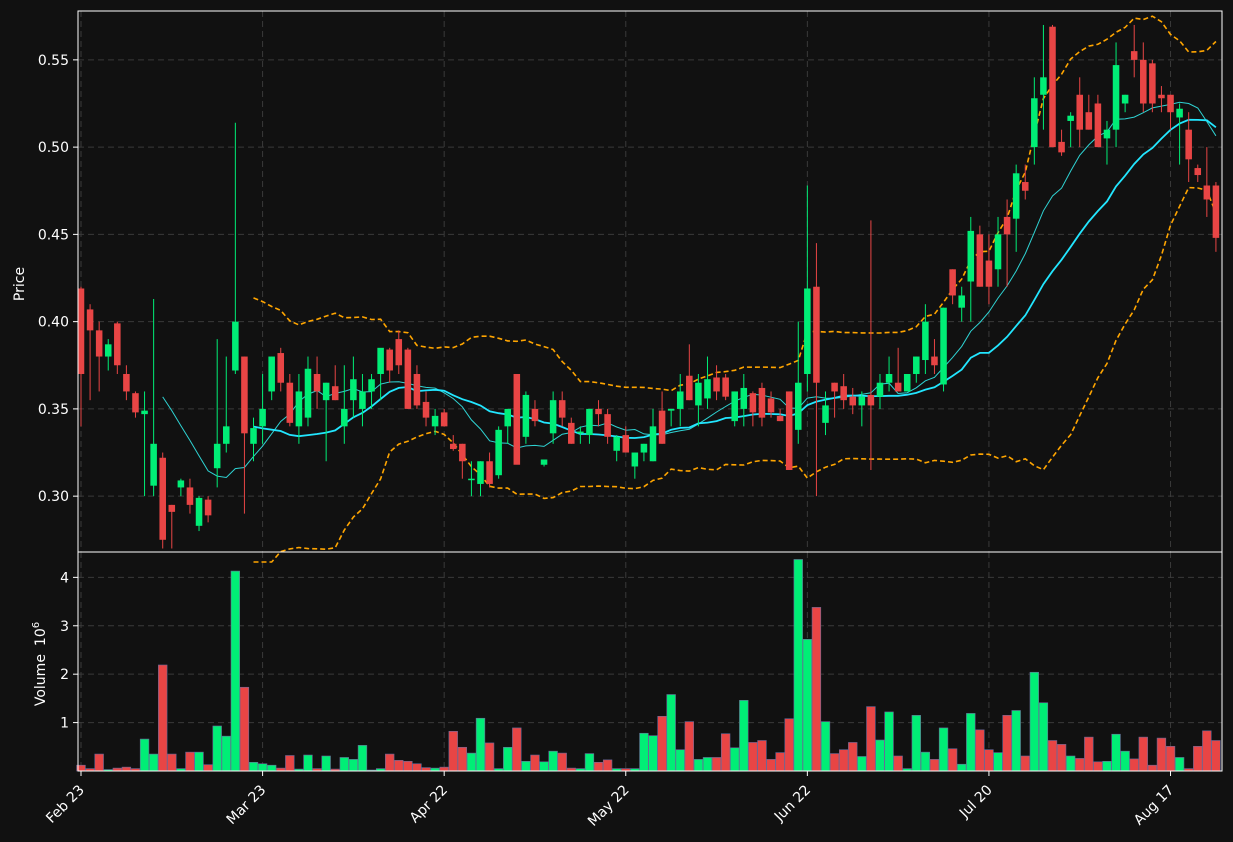  Describe the element at coordinates (53, 323) in the screenshot. I see `price-tick-label: 0.40` at that location.